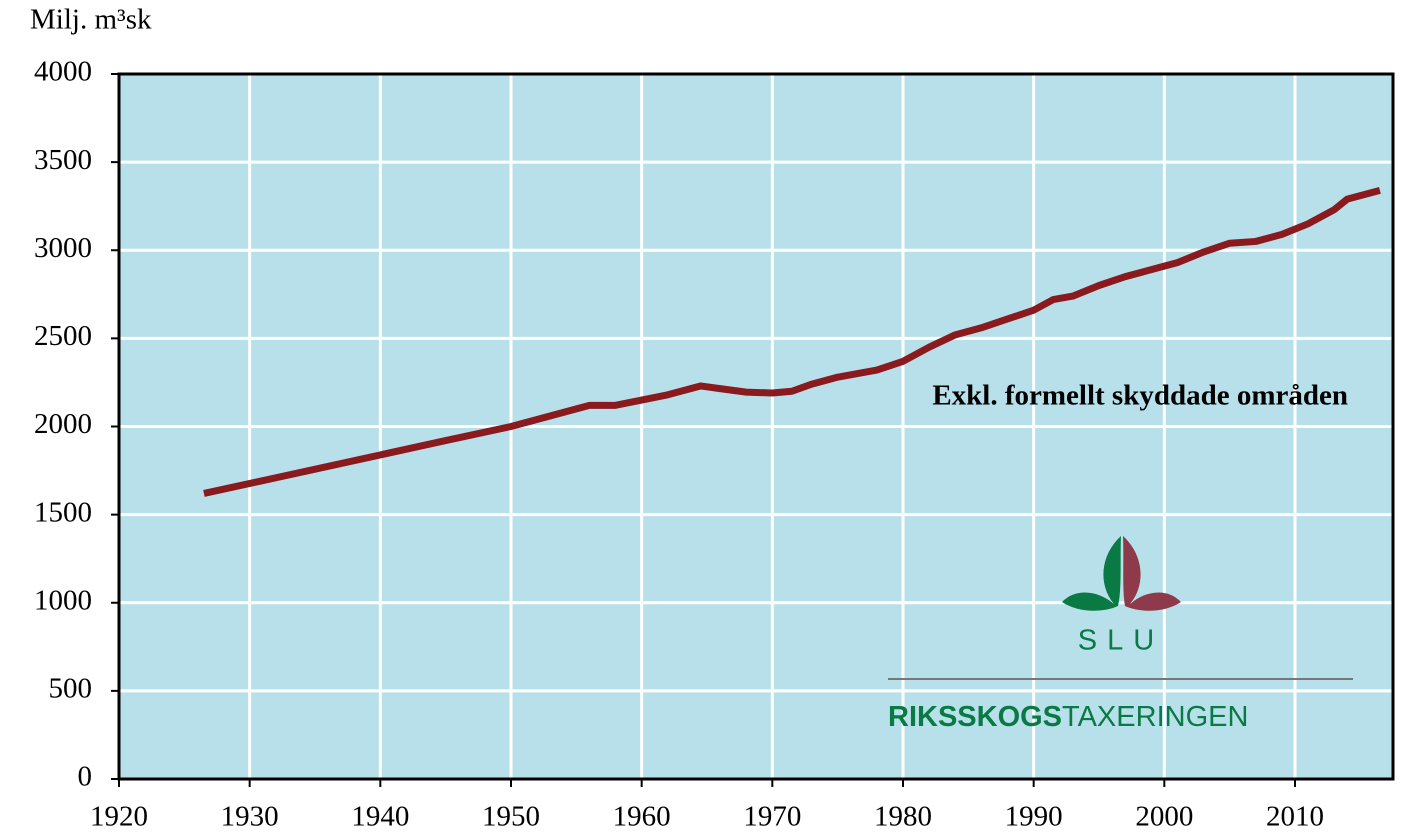  Describe the element at coordinates (1164, 817) in the screenshot. I see `x-tick-label: 2000` at that location.